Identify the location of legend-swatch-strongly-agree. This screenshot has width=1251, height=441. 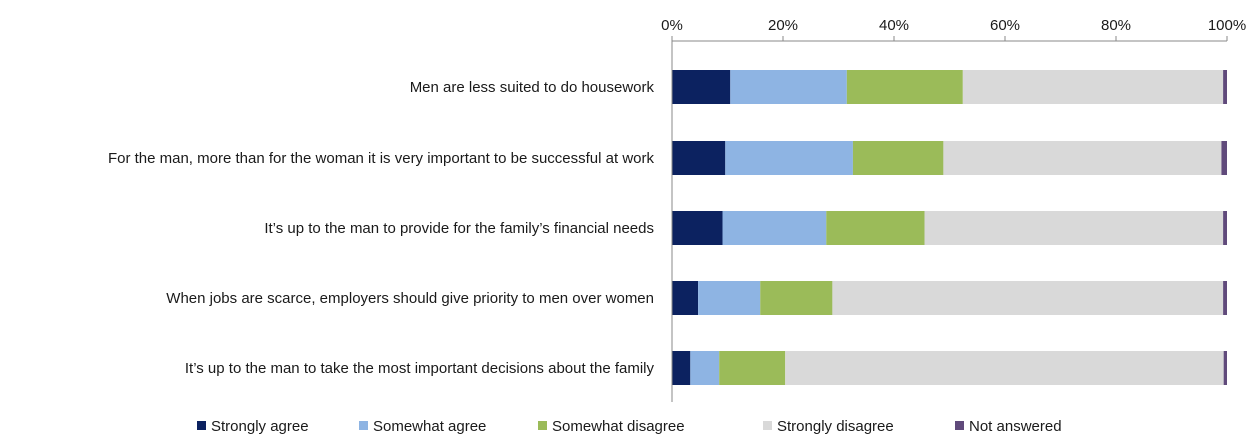
(201, 425).